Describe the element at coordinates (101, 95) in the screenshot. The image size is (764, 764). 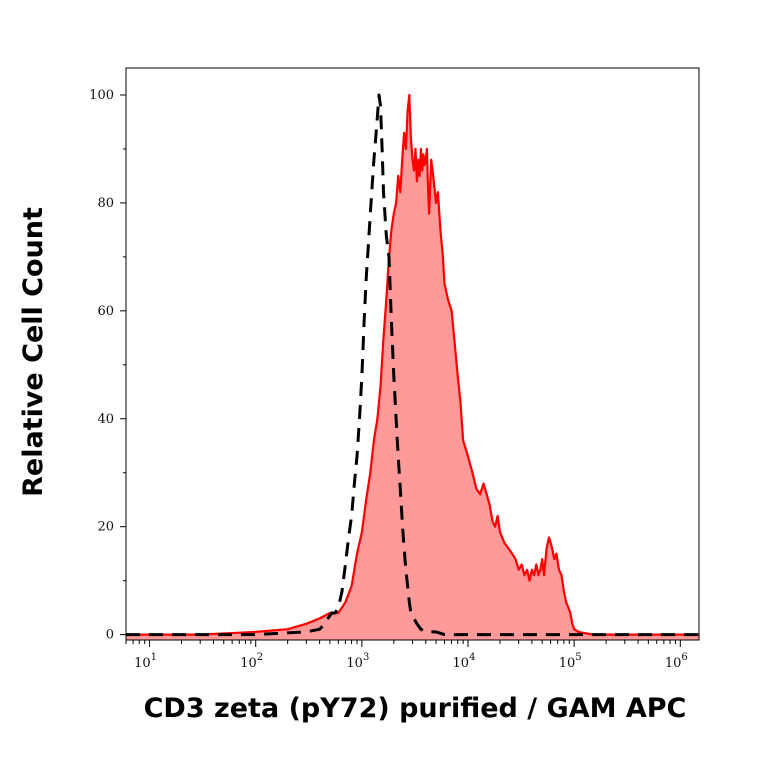
I see `y-tick-label: 100` at that location.